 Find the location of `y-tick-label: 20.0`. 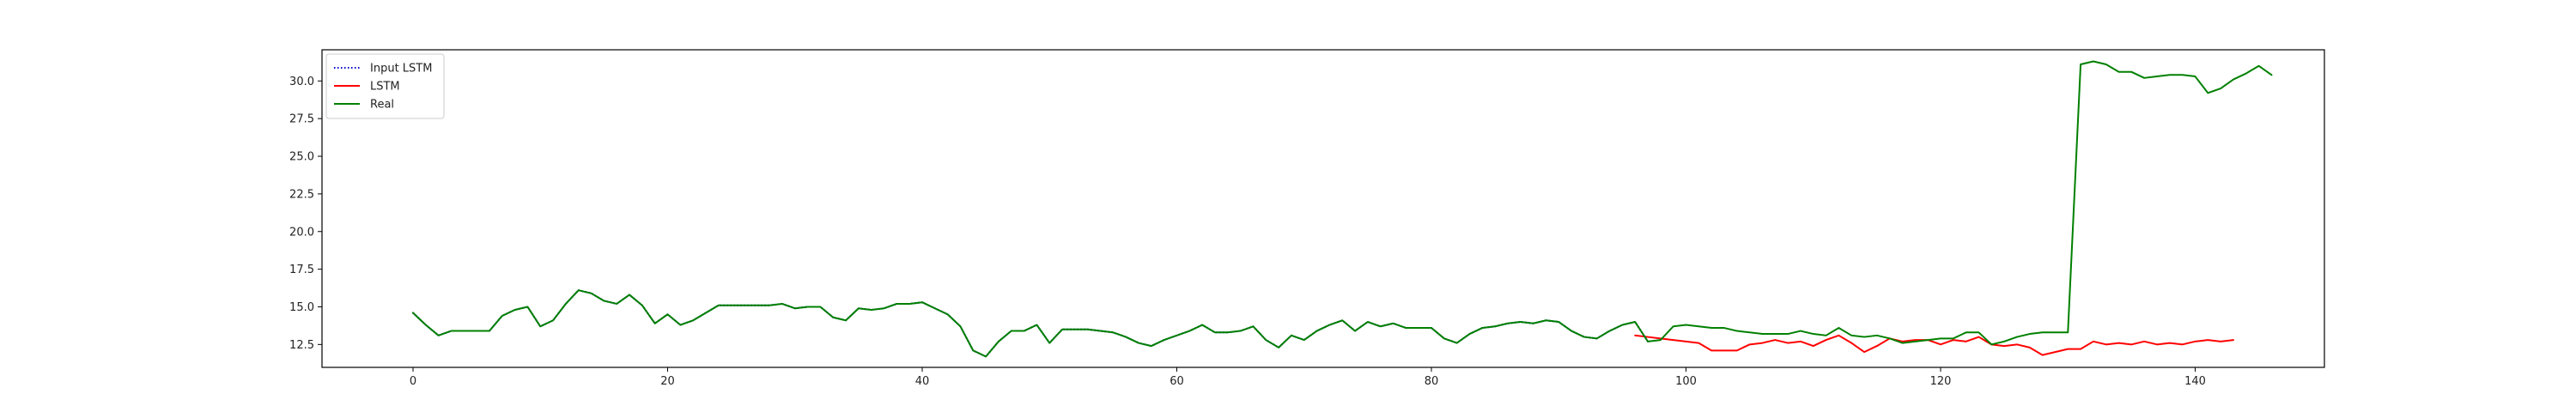

y-tick-label: 20.0 is located at coordinates (301, 232).